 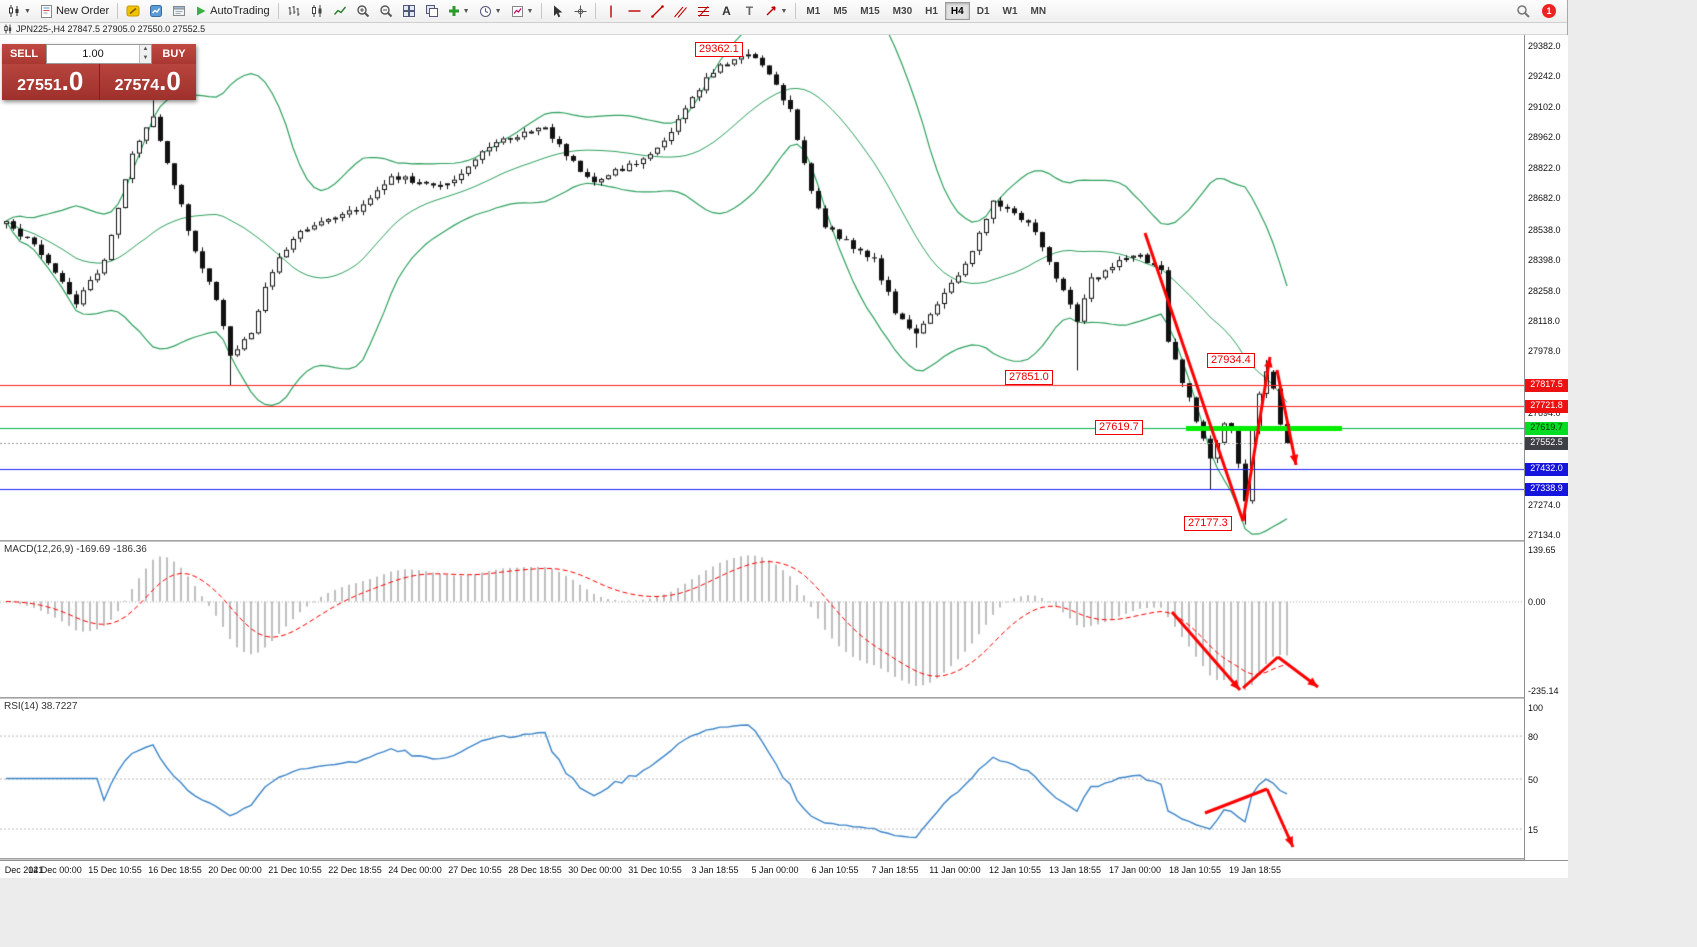 I want to click on time-axis-label: 31 Dec 10:55, so click(x=655, y=870).